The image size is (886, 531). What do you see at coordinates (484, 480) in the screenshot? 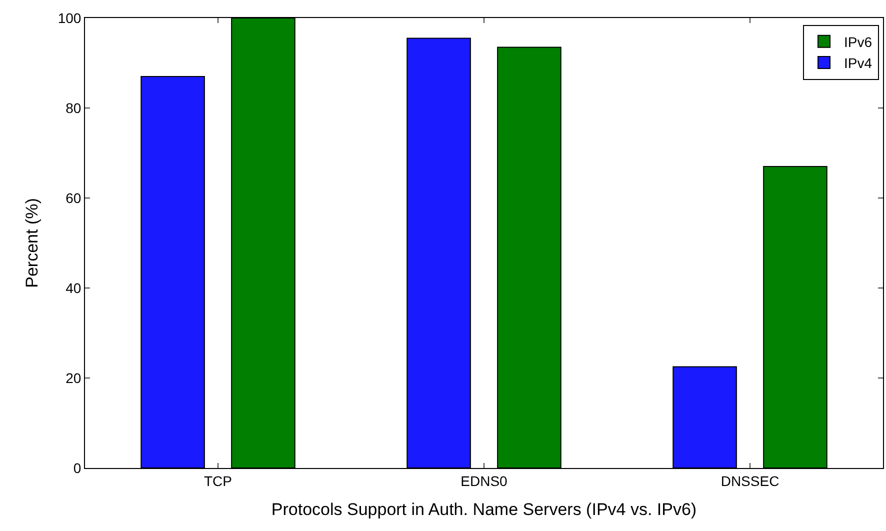
I see `x-tick-label: EDNS0` at bounding box center [484, 480].